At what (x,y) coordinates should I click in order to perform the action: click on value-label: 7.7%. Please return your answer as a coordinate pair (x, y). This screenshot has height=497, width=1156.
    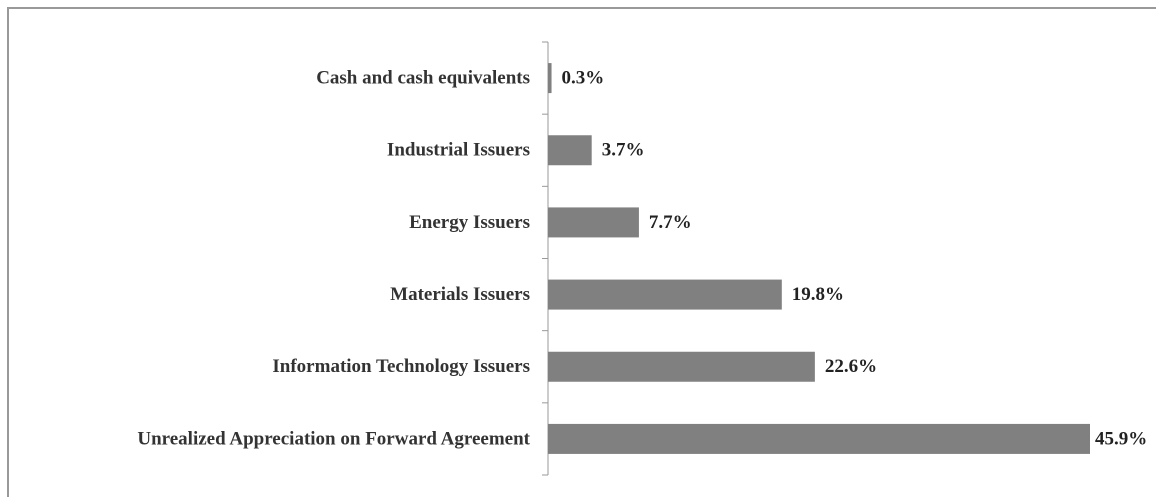
    Looking at the image, I should click on (670, 222).